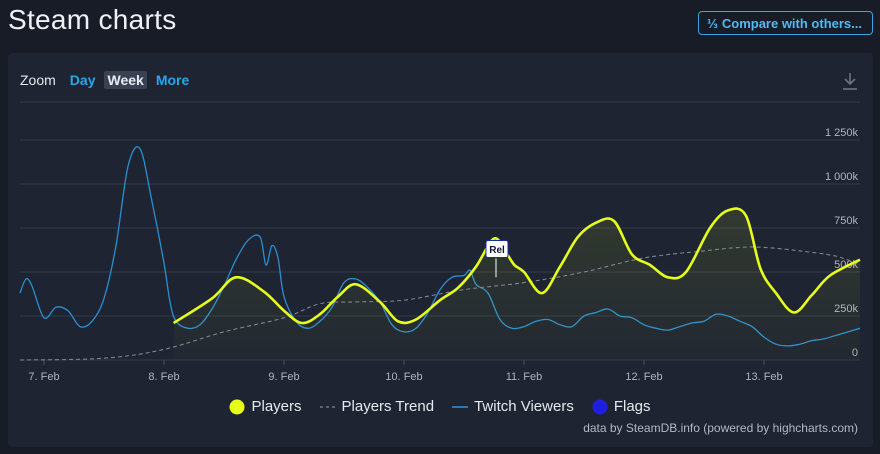 This screenshot has width=880, height=454. I want to click on legend-players-label: Players, so click(276, 406).